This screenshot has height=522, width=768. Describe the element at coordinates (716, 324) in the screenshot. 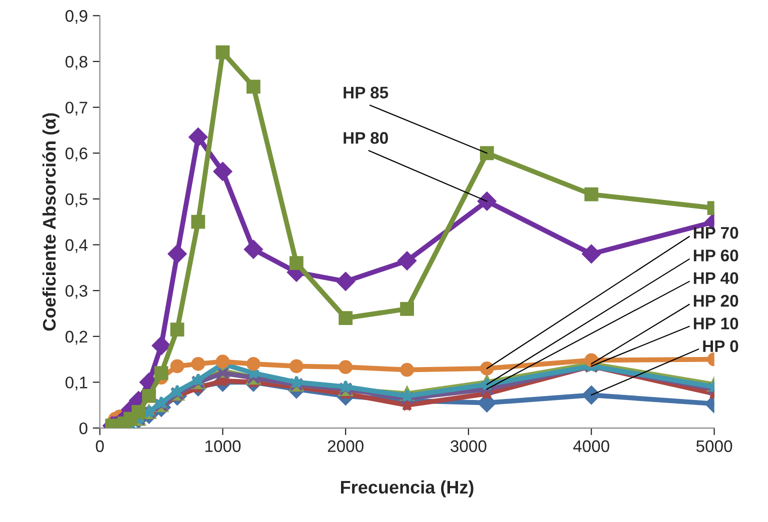

I see `text: HP 10` at that location.